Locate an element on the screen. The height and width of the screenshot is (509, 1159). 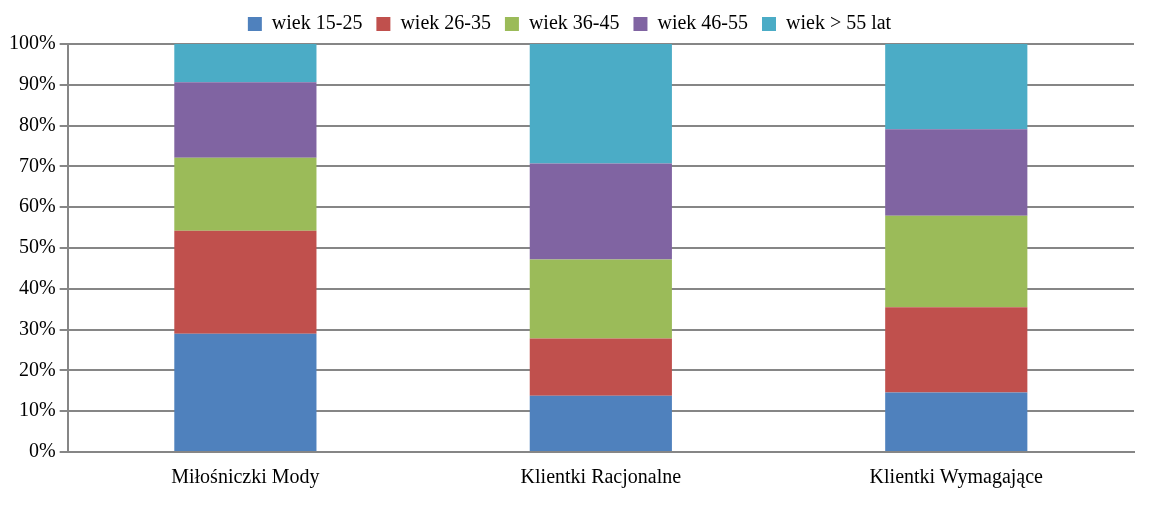
legend-label: wiek > 55 lat is located at coordinates (839, 22).